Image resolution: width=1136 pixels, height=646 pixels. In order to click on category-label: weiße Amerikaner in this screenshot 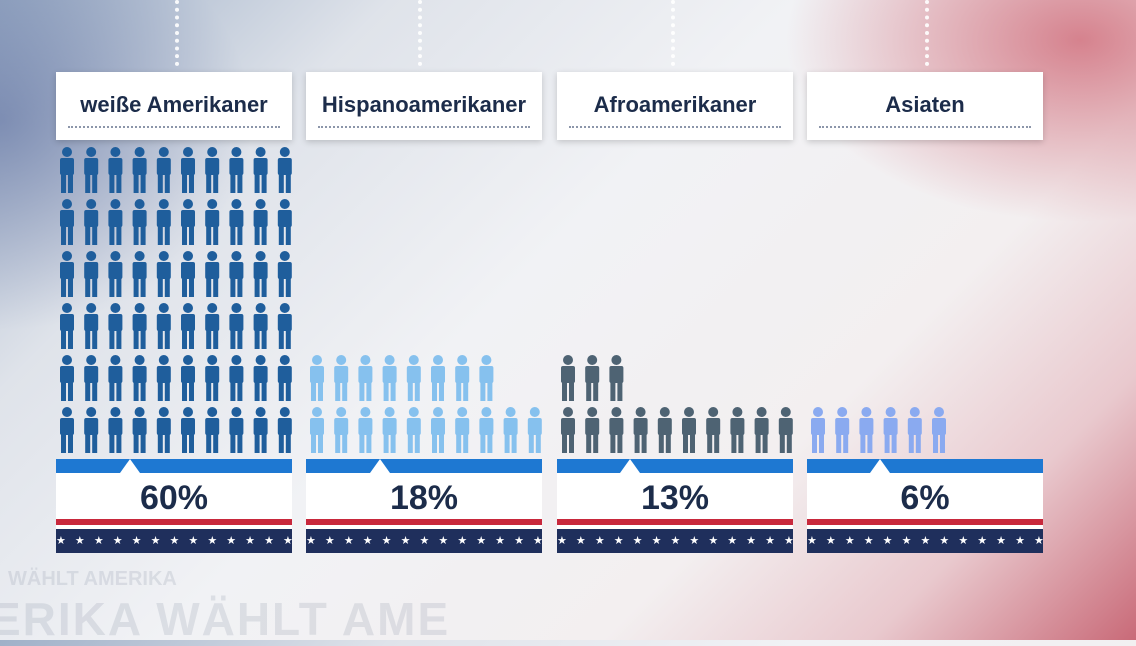, I will do `click(174, 104)`.